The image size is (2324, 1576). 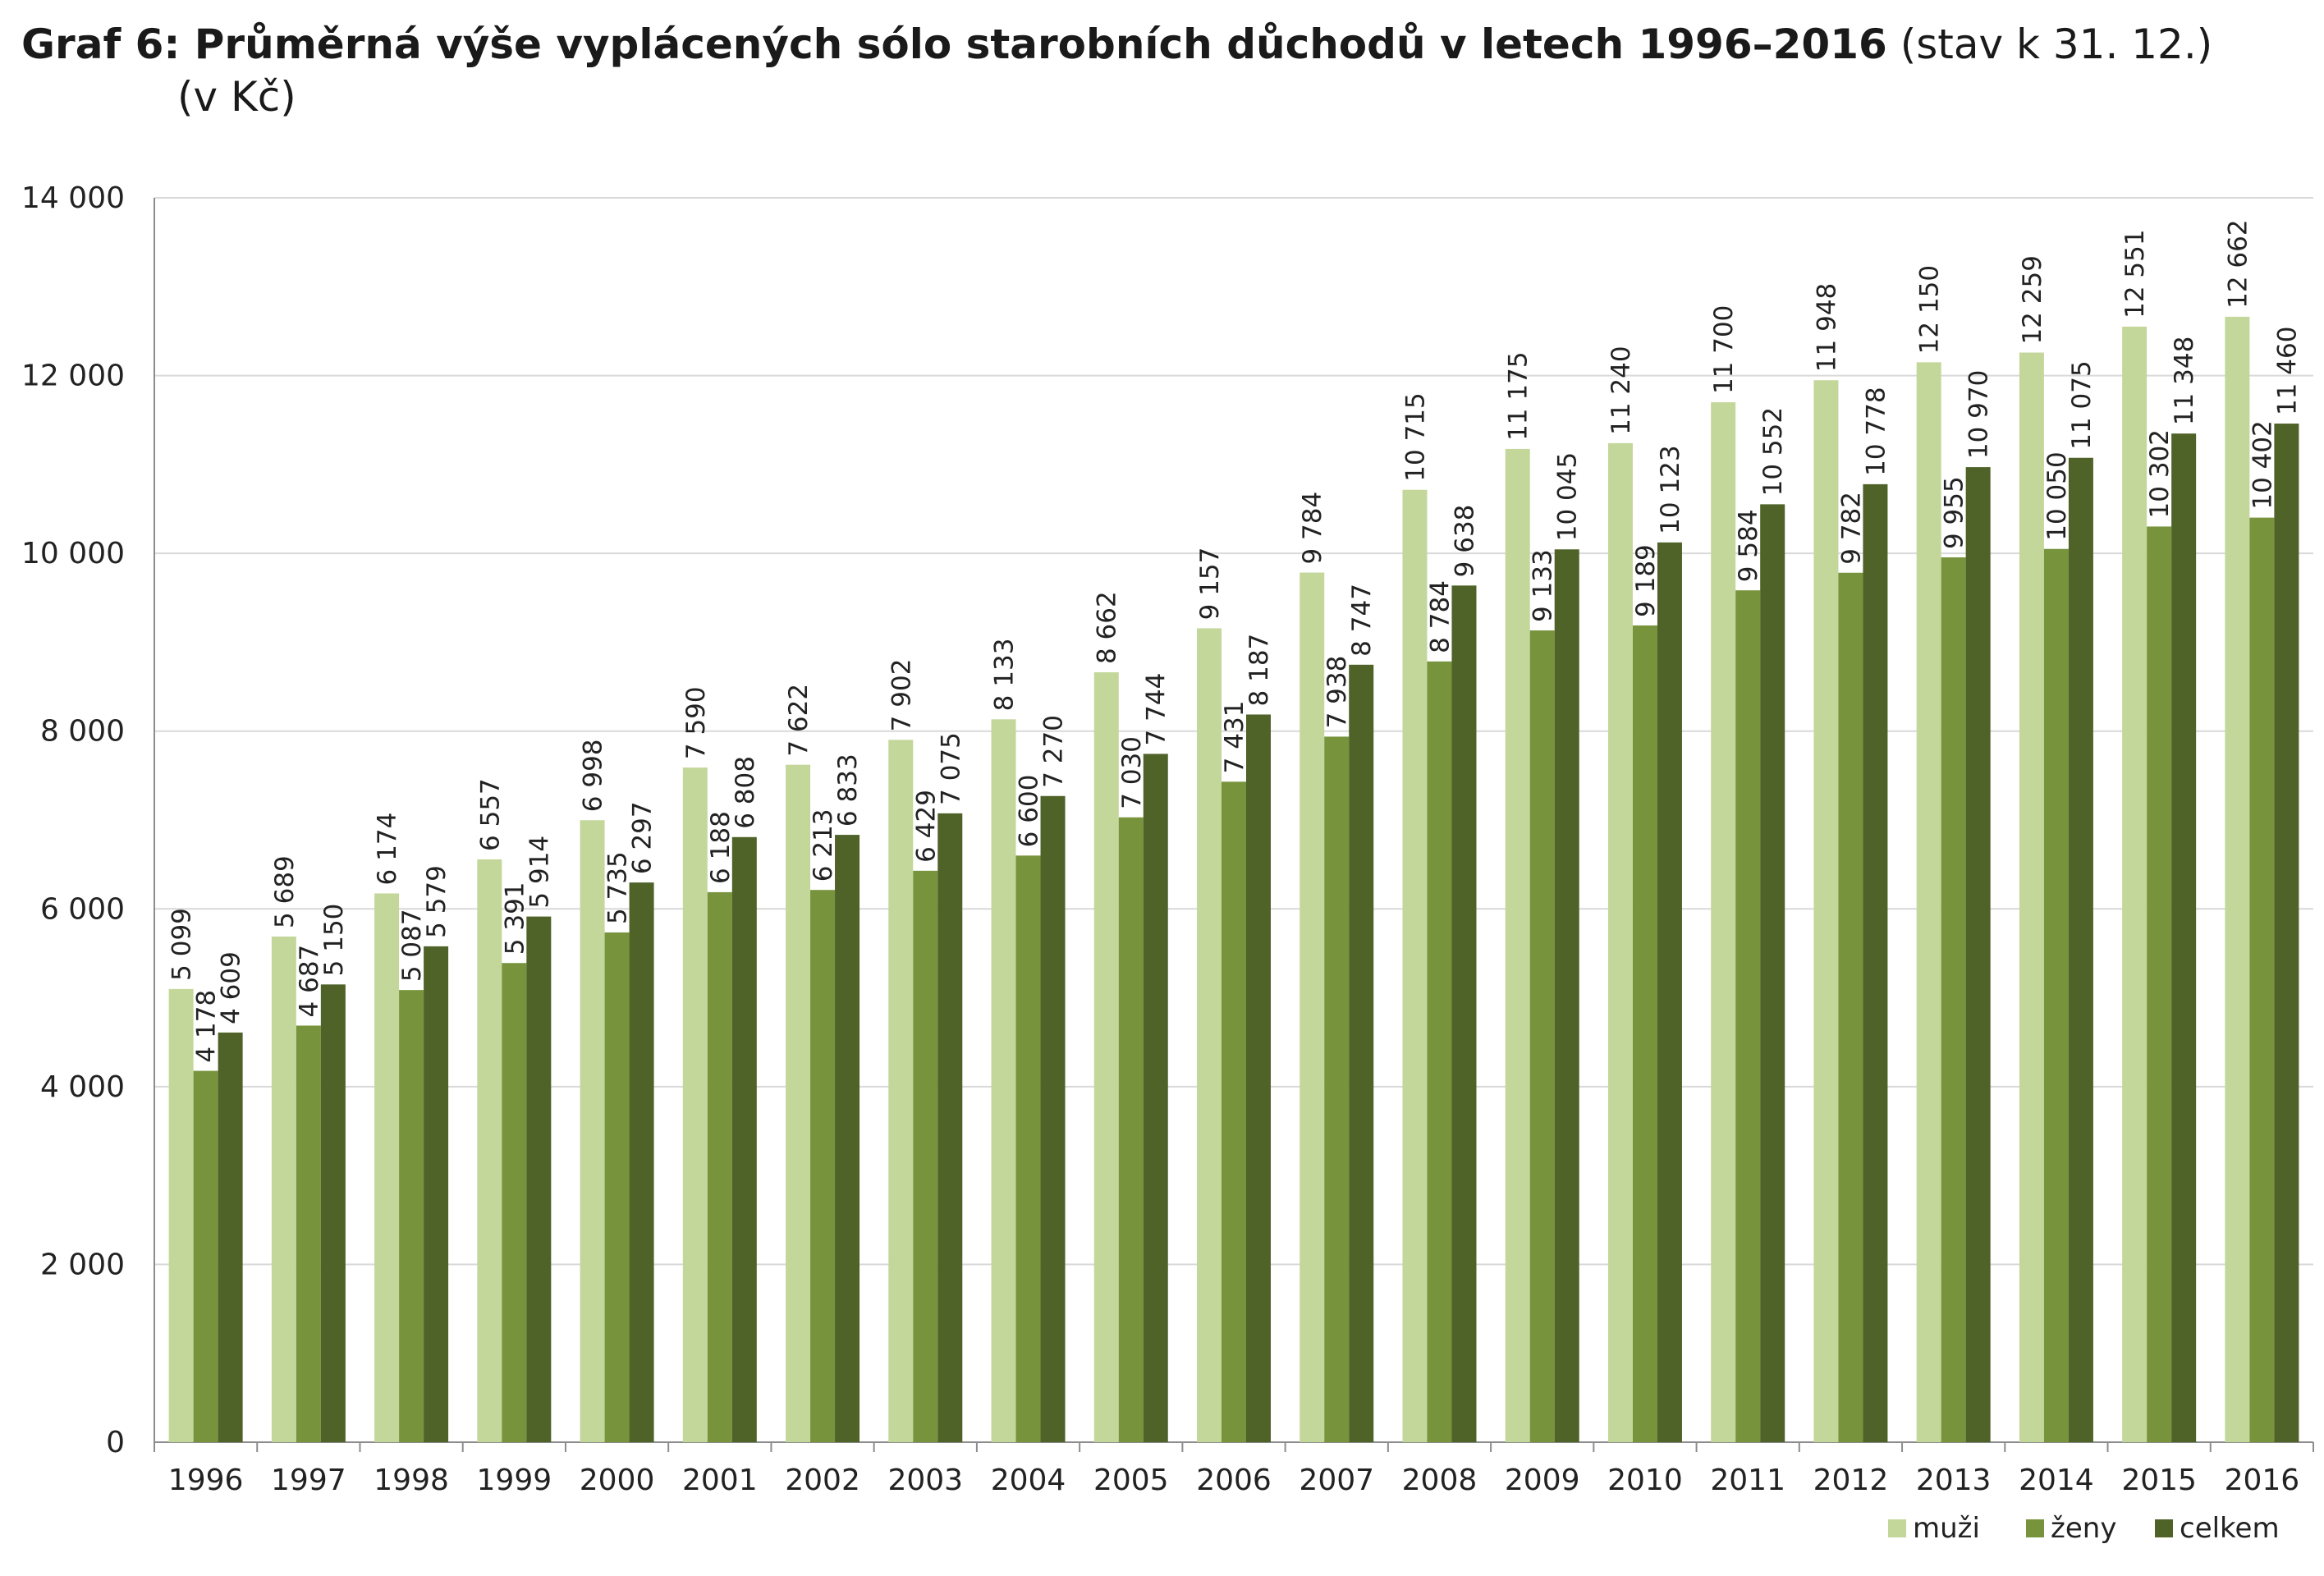 What do you see at coordinates (1415, 436) in the screenshot?
I see `data-label: 10 715` at bounding box center [1415, 436].